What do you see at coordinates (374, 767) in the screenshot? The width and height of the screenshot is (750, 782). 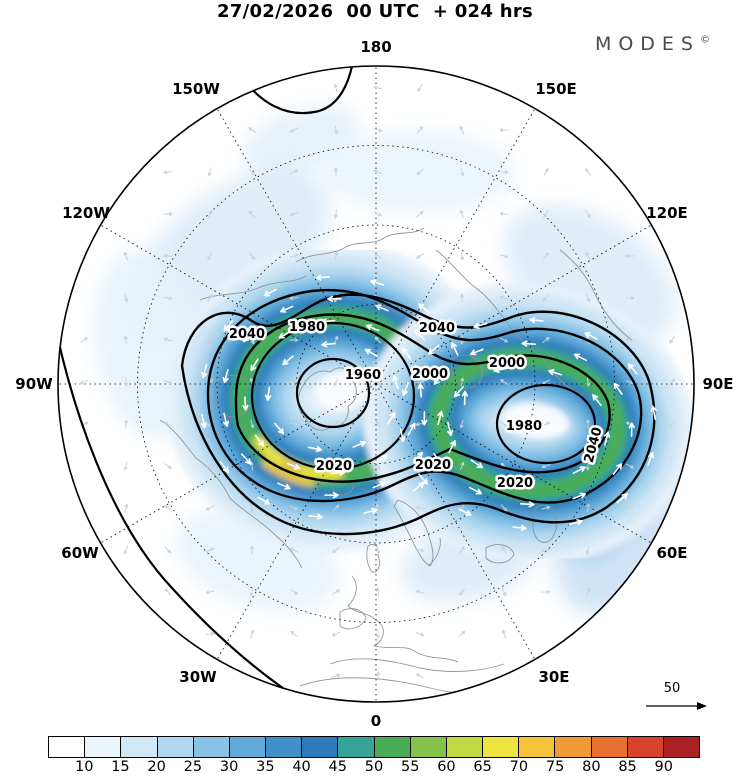 I see `colorbar-tick: 50` at bounding box center [374, 767].